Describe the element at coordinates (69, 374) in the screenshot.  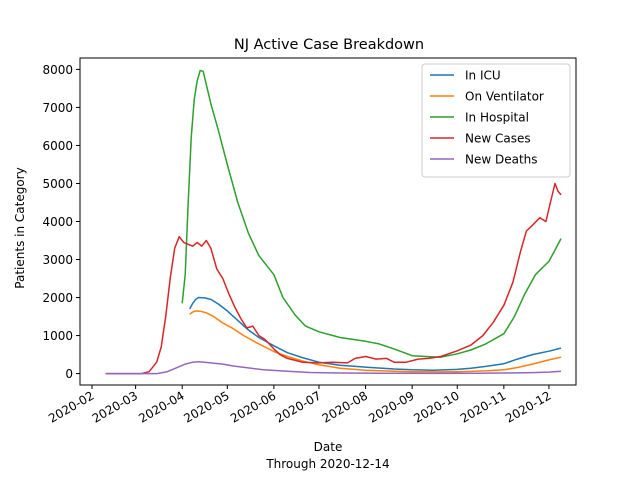
I see `y-tick-label: 0` at that location.